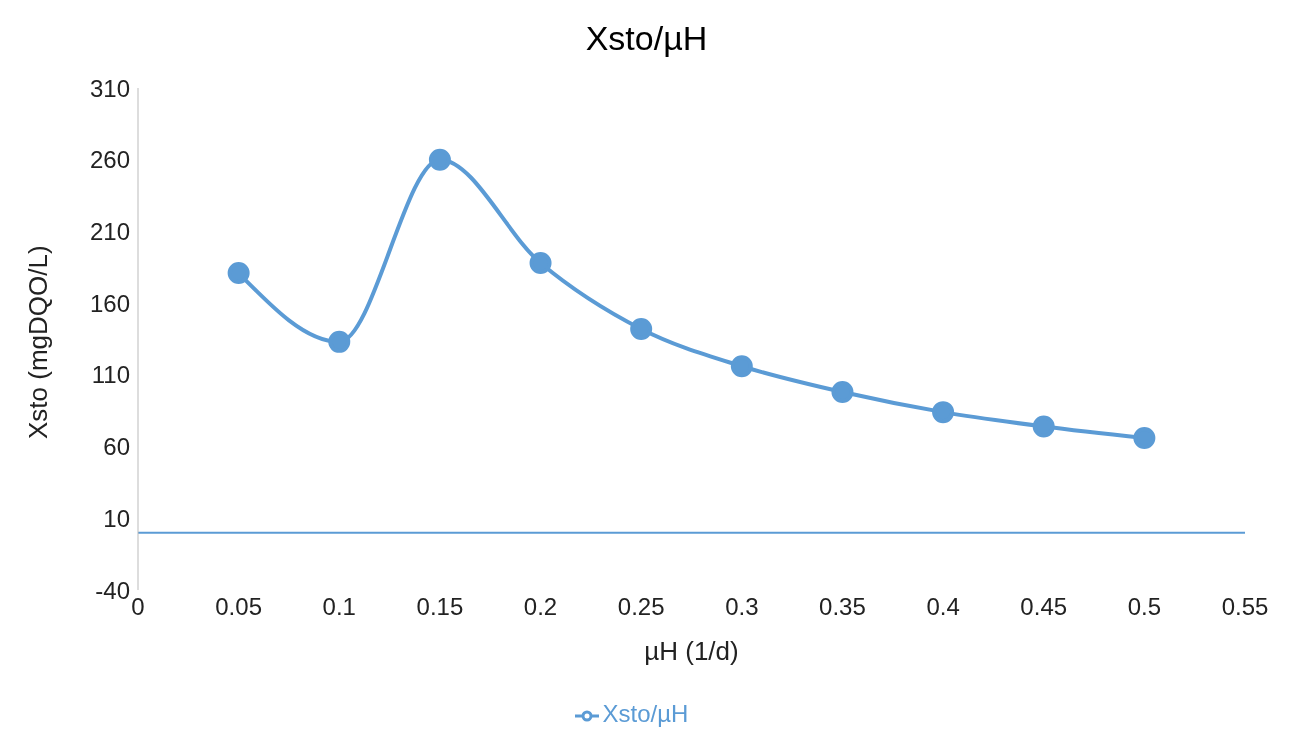  What do you see at coordinates (112, 590) in the screenshot?
I see `y-tick-label: -40` at bounding box center [112, 590].